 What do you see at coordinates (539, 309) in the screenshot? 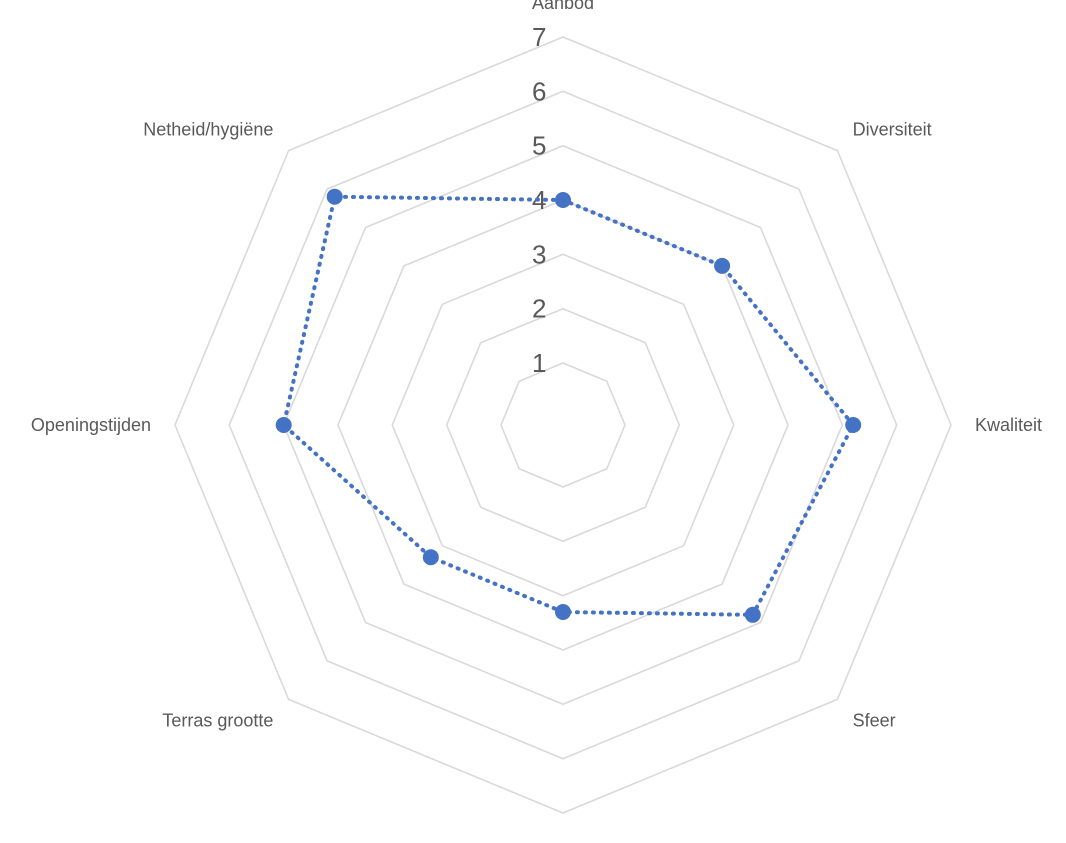
I see `radial-tick-label: 2` at bounding box center [539, 309].